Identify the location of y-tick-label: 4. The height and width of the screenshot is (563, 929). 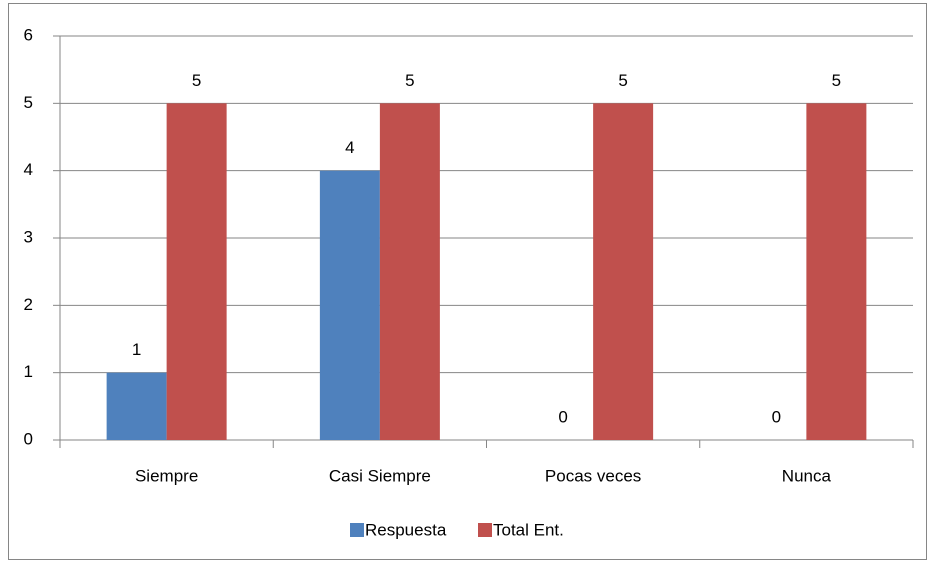
(28, 169).